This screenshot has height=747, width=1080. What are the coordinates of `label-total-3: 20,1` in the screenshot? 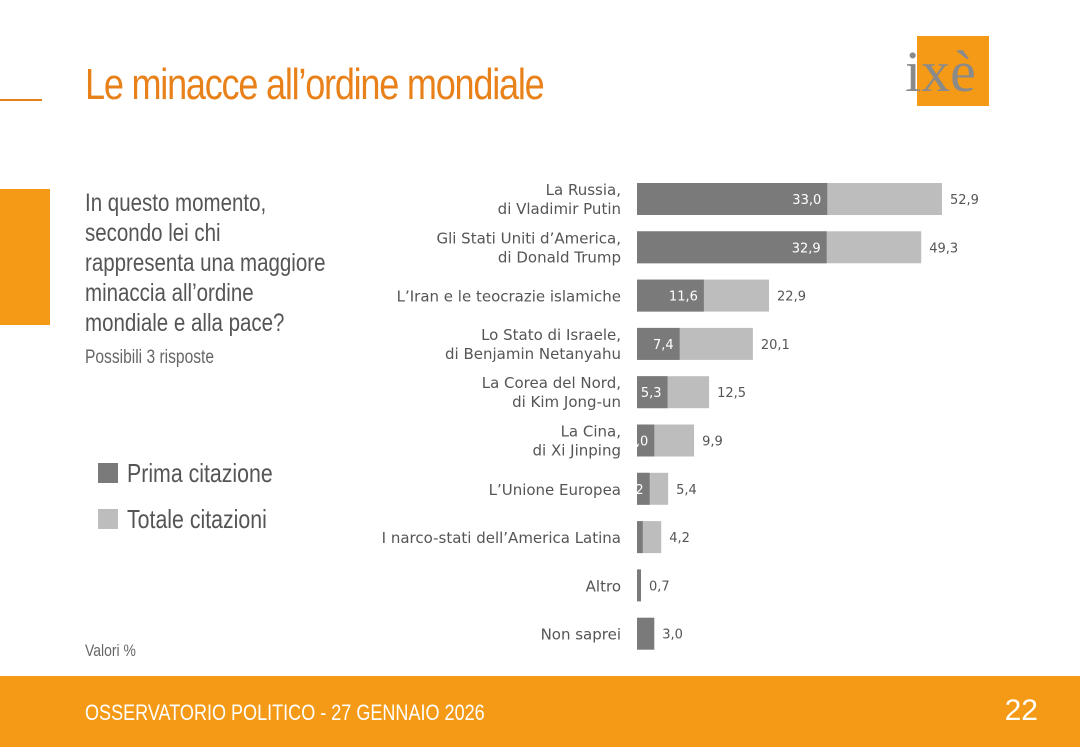 It's located at (775, 345).